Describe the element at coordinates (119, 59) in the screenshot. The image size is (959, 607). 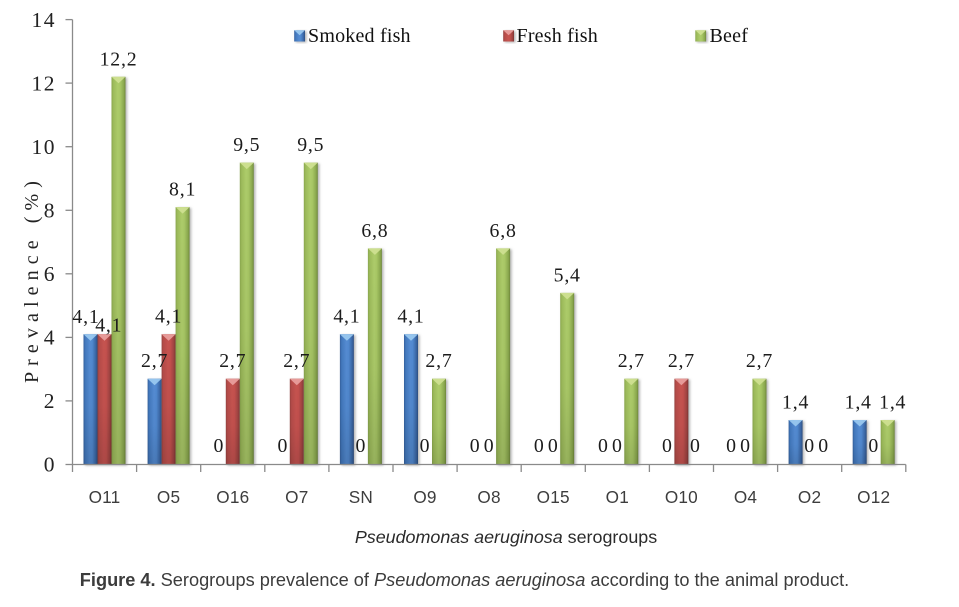
I see `svg-text: 12,2` at that location.